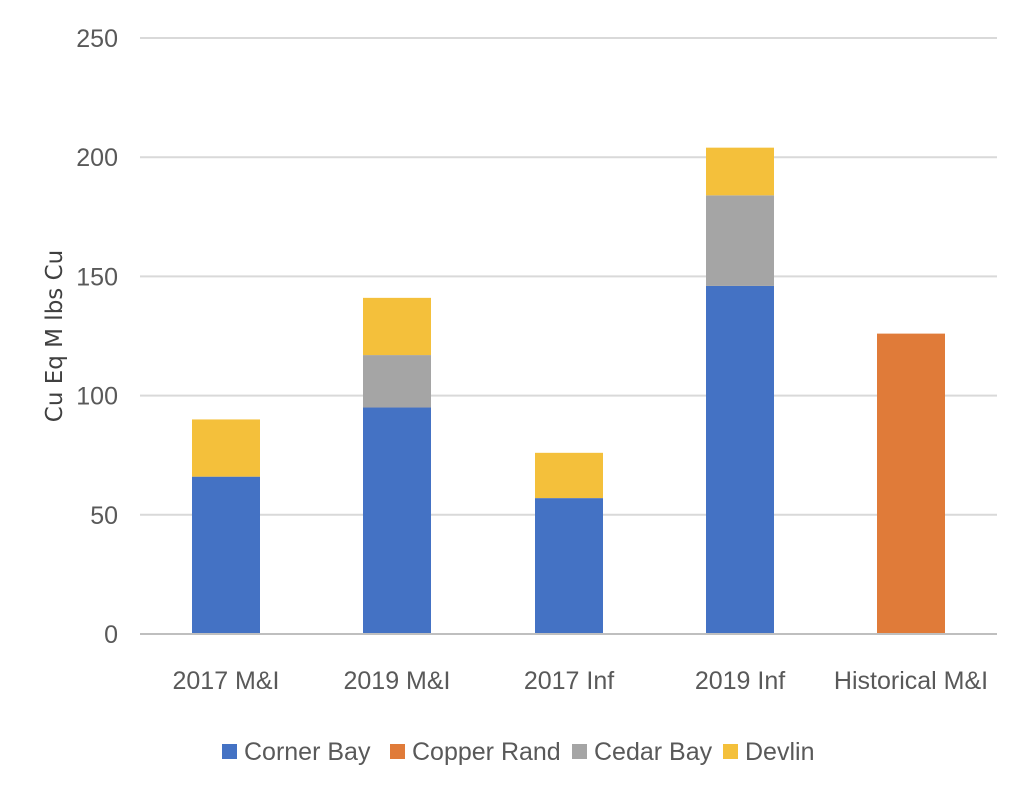  I want to click on y-axis-ticks: 0 50 100 150 200 250, so click(97, 337).